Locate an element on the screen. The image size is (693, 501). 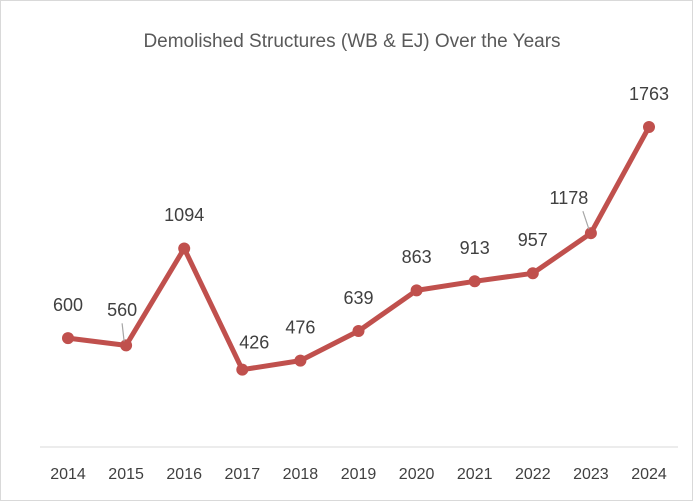
data-label: 639 is located at coordinates (358, 298).